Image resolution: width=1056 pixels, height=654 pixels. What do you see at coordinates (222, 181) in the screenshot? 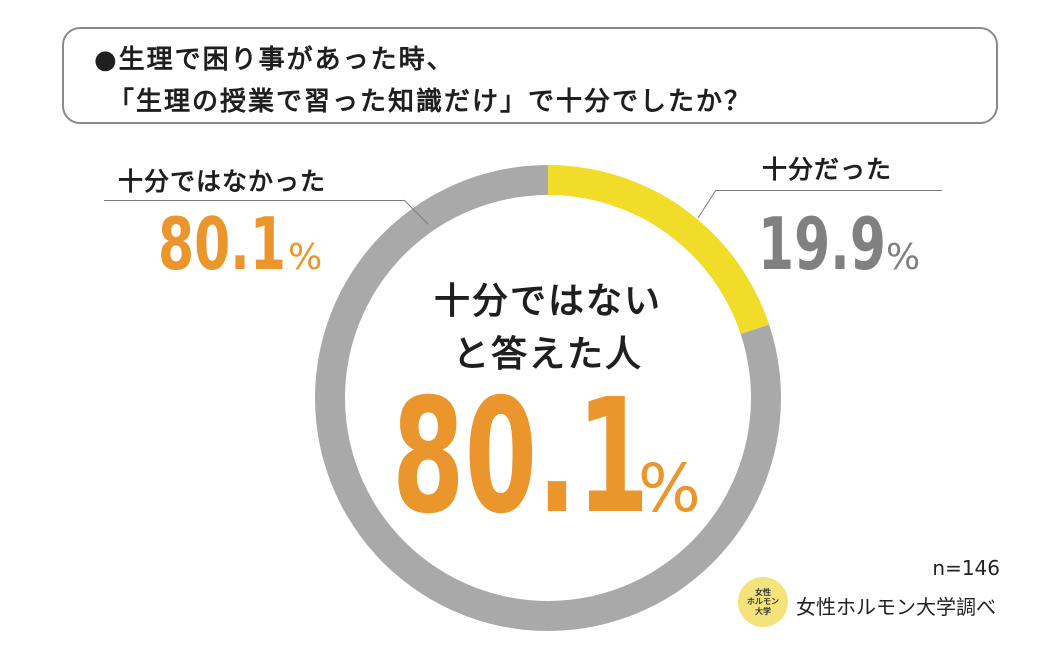
I see `slice-label-not-enough: 十分ではなかった` at bounding box center [222, 181].